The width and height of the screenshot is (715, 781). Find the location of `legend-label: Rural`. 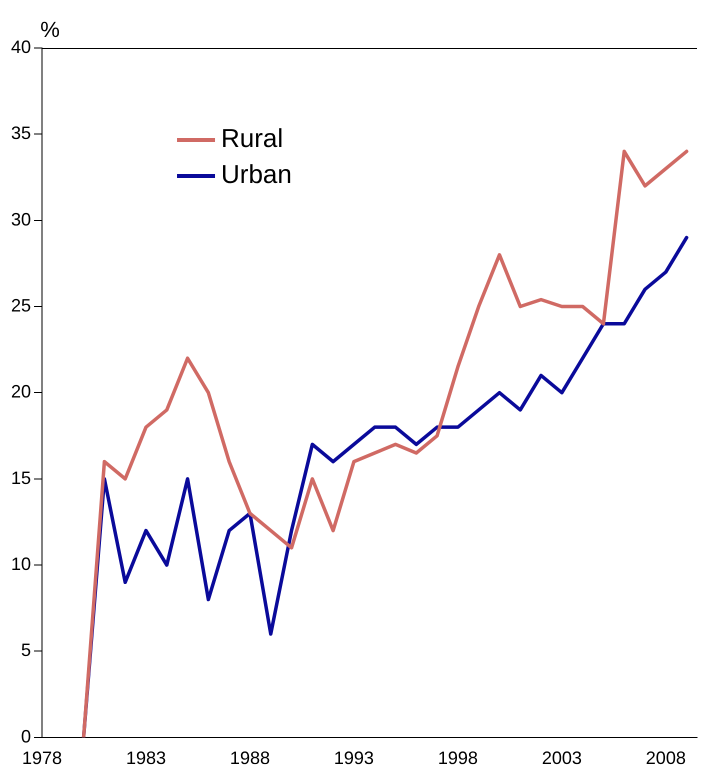

legend-label: Rural is located at coordinates (252, 138).